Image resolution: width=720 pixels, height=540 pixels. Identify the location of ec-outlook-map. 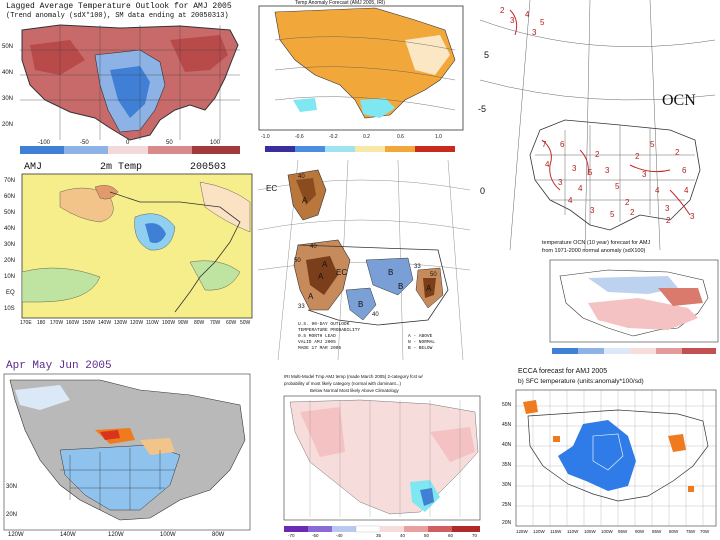
(364, 260).